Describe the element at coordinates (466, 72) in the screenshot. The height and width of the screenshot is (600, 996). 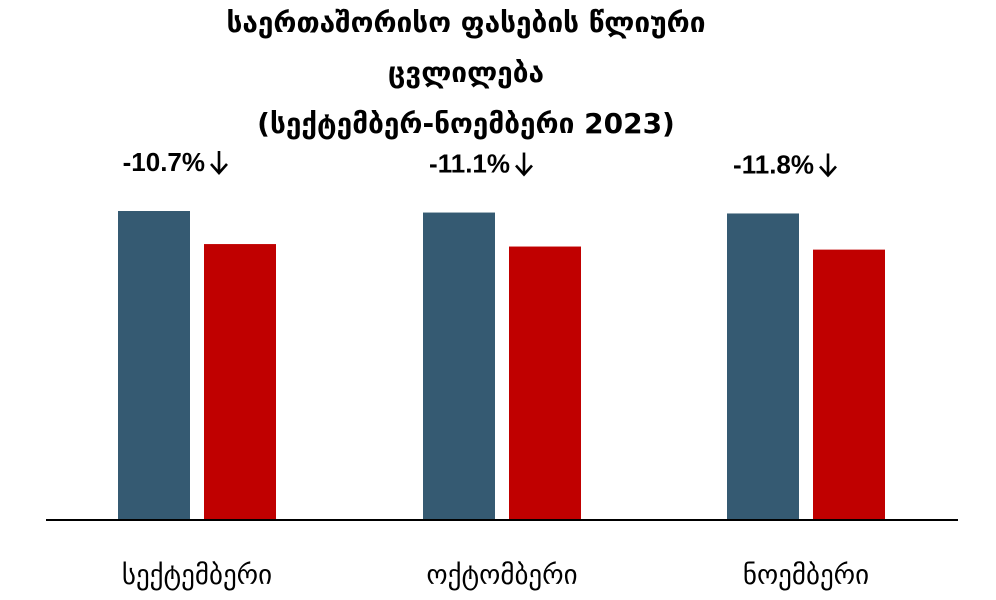
I see `chart-title-line-2: ცვლილება` at that location.